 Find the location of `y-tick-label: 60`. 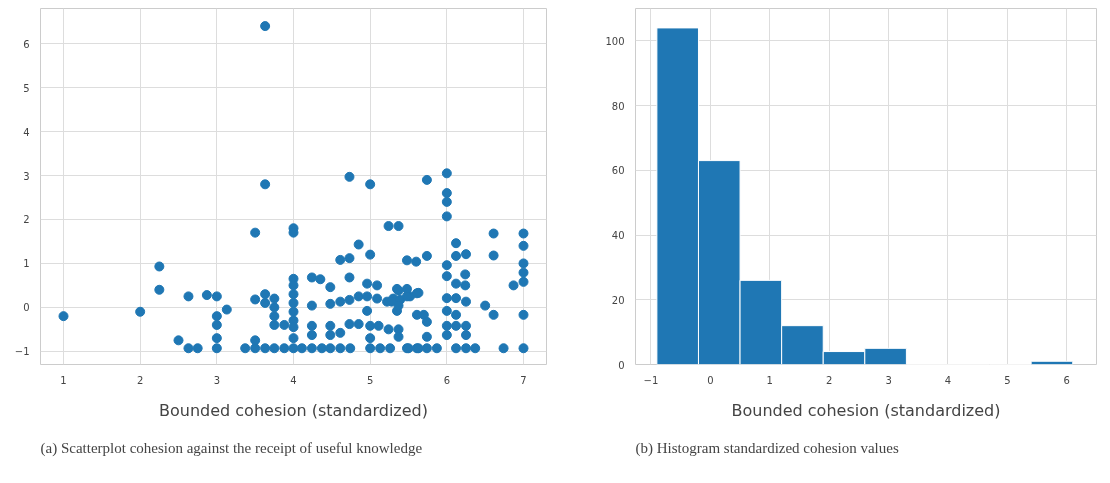

y-tick-label: 60 is located at coordinates (618, 171).